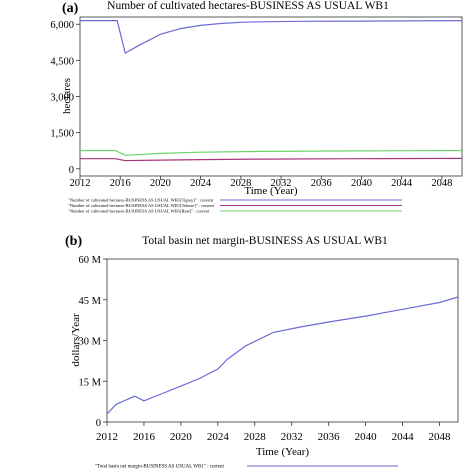  I want to click on chart2-xtick-label: 2040, so click(366, 437).